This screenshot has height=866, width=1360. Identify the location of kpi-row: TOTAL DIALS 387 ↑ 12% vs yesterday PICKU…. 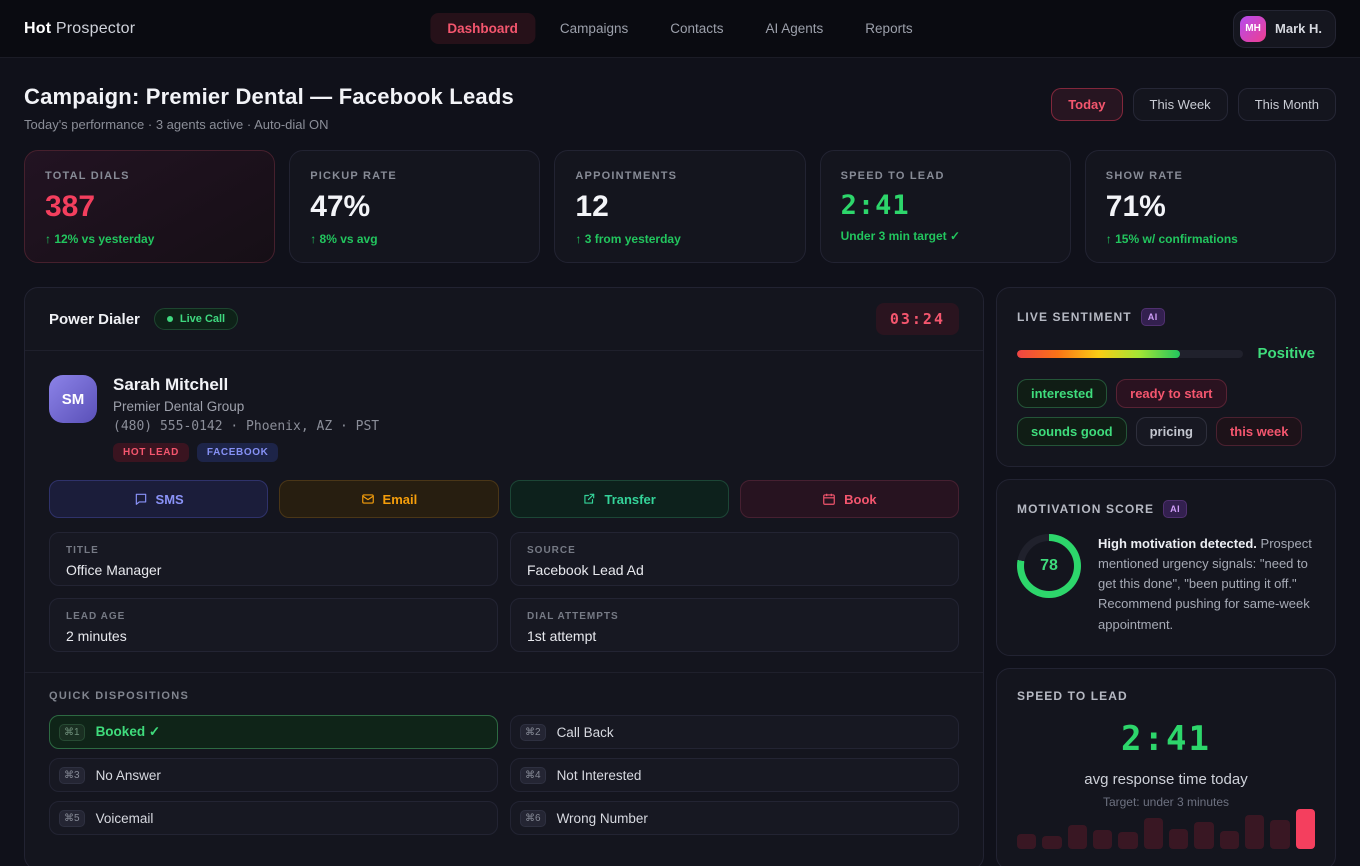
(680, 206).